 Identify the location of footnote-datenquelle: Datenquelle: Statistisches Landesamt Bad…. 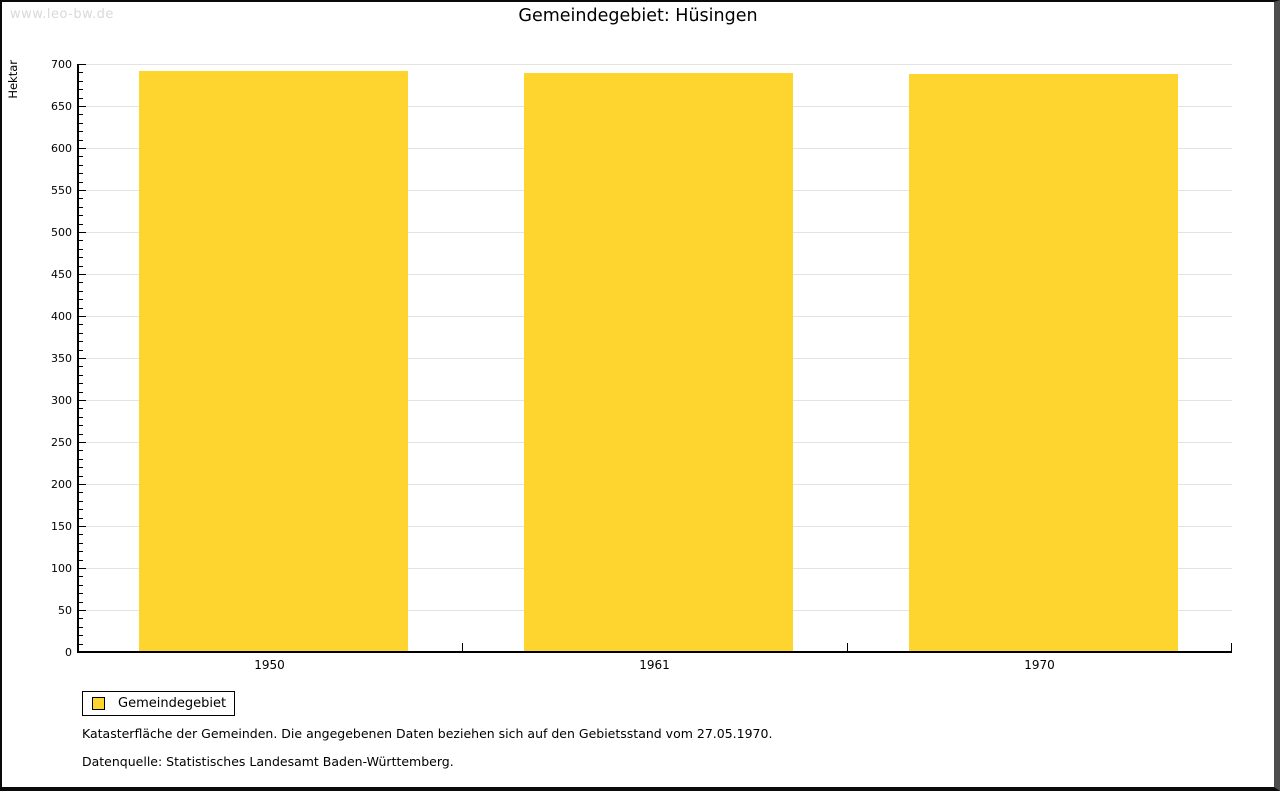
(268, 761).